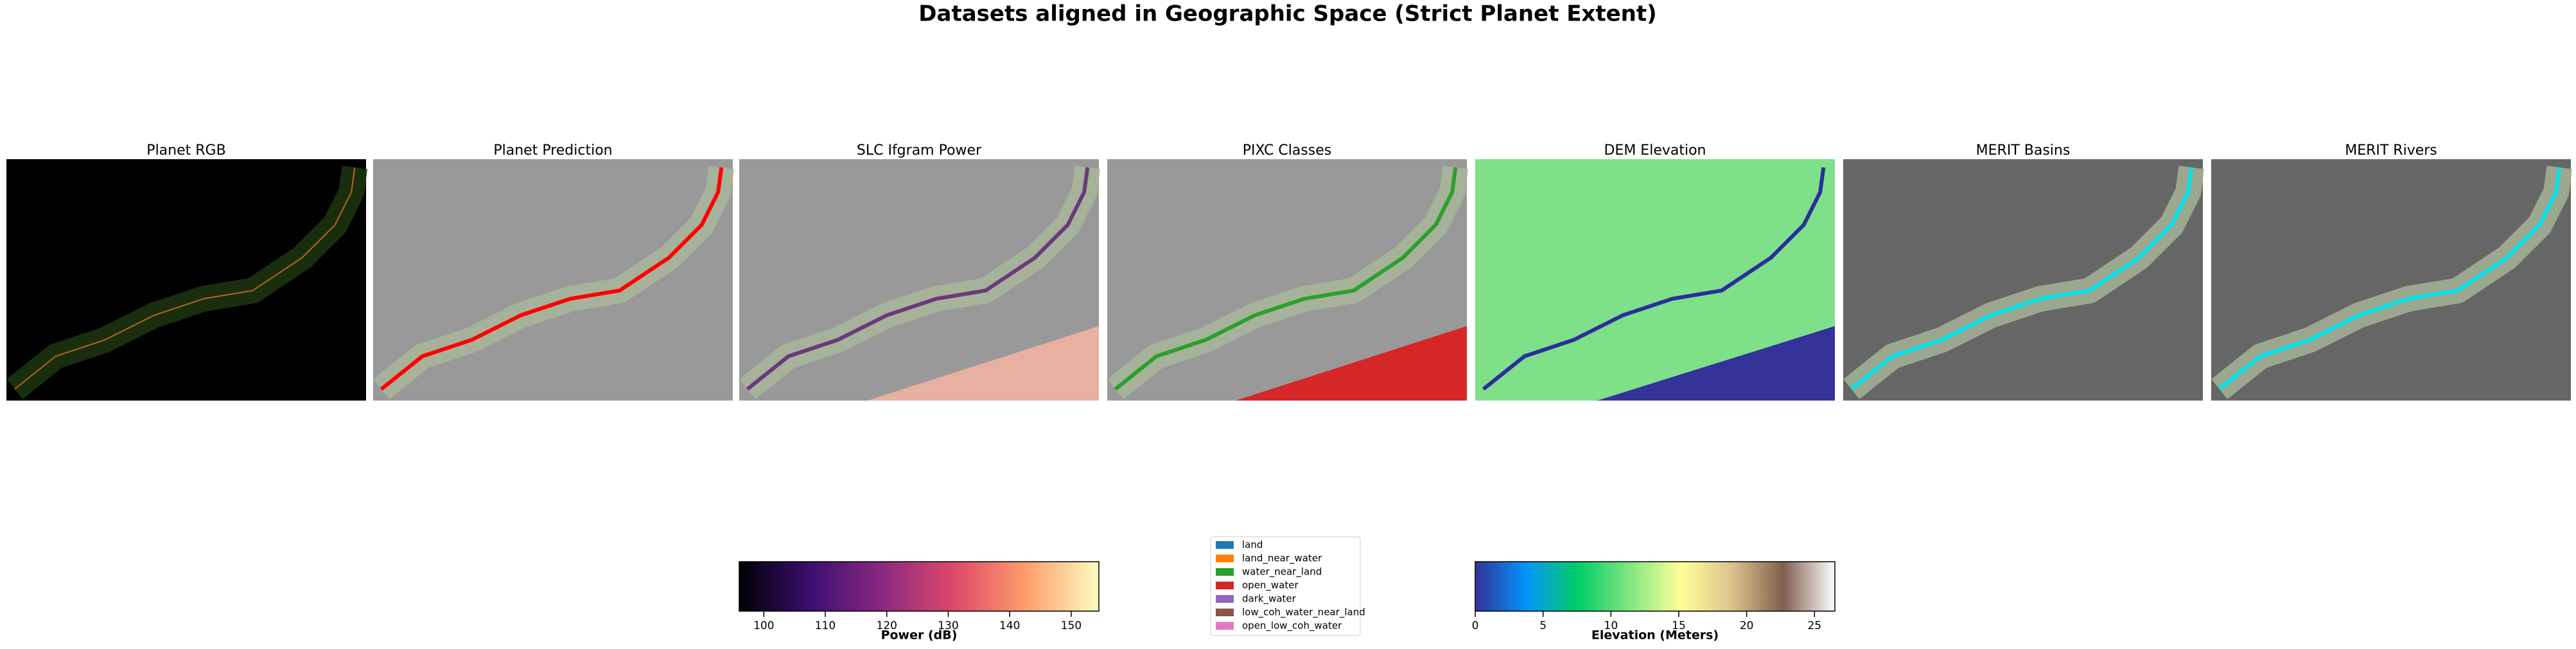 The width and height of the screenshot is (2576, 649). I want to click on legend-box, so click(1285, 586).